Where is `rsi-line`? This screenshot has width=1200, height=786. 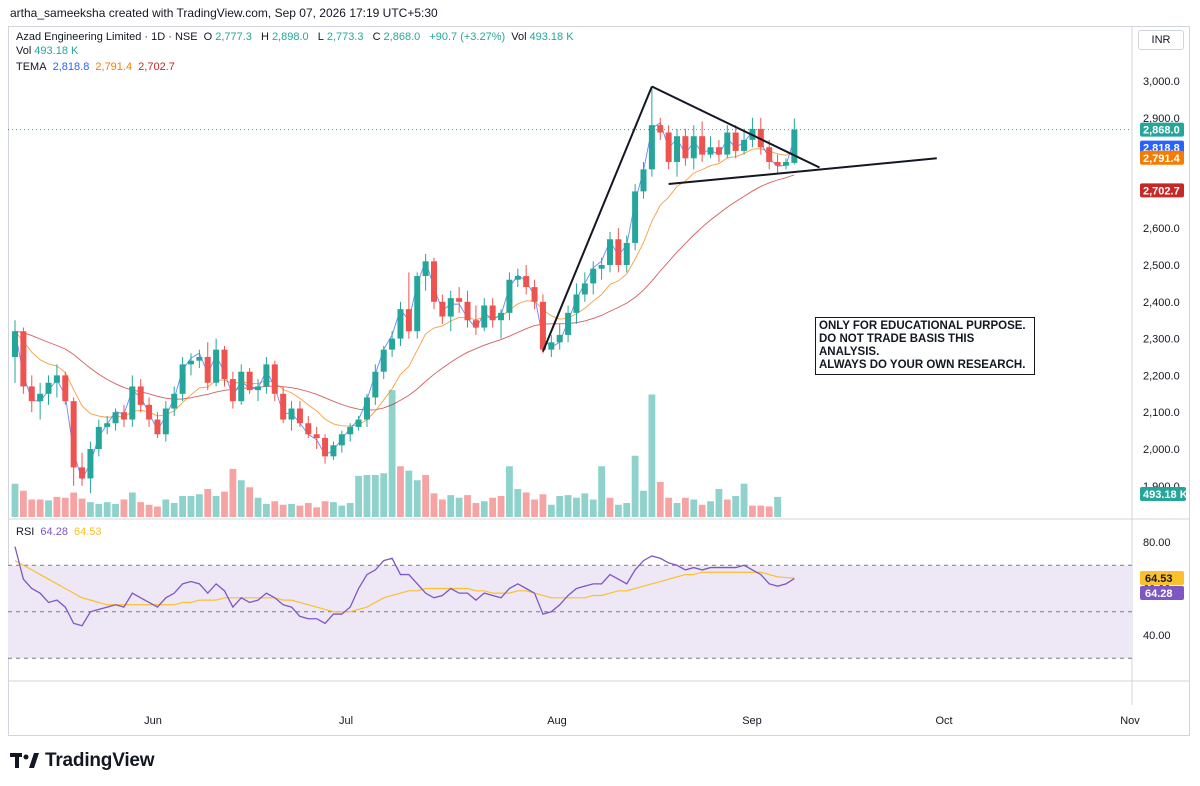 rsi-line is located at coordinates (404, 586).